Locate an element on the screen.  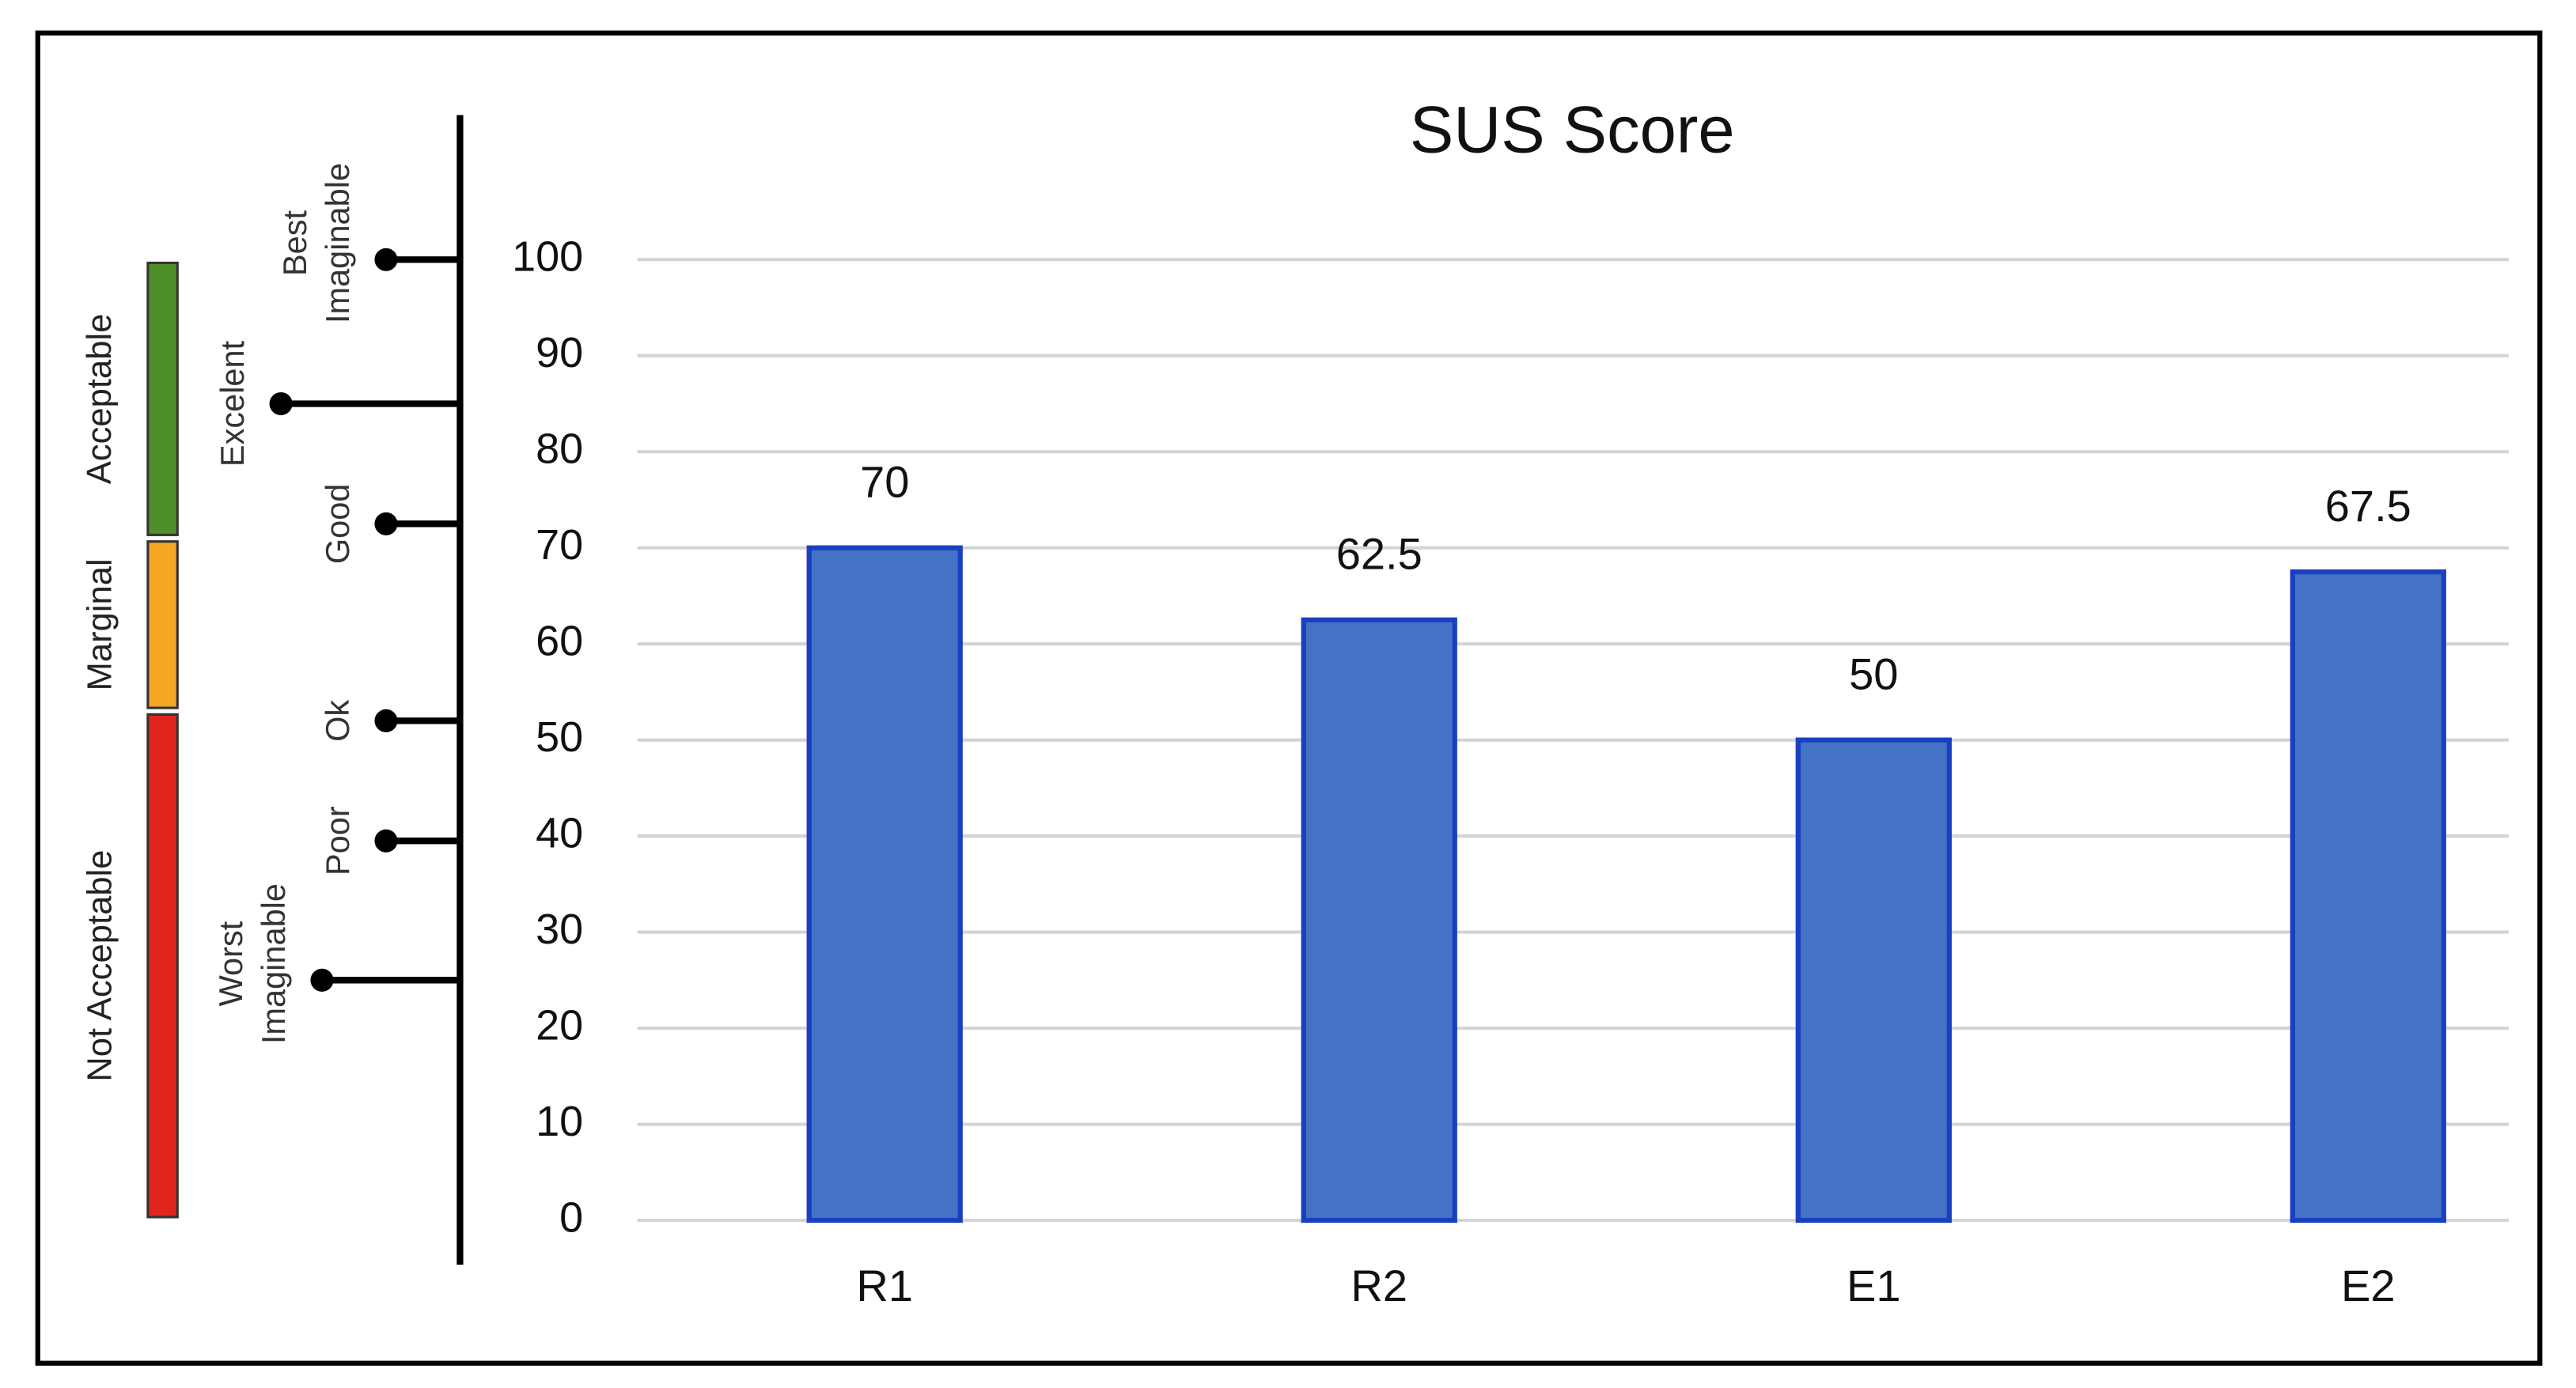
y-tick-label: 40 is located at coordinates (559, 833).